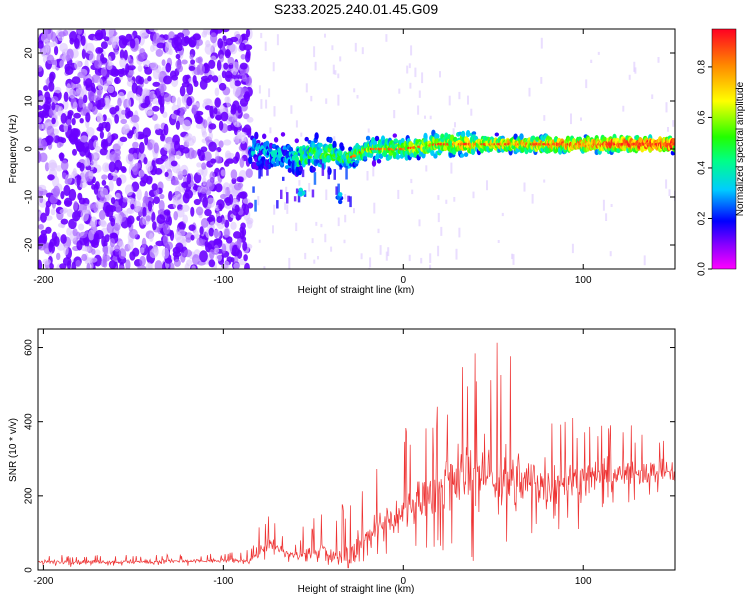 The width and height of the screenshot is (750, 600). What do you see at coordinates (29, 421) in the screenshot?
I see `snr-y-tick-label: 400` at bounding box center [29, 421].